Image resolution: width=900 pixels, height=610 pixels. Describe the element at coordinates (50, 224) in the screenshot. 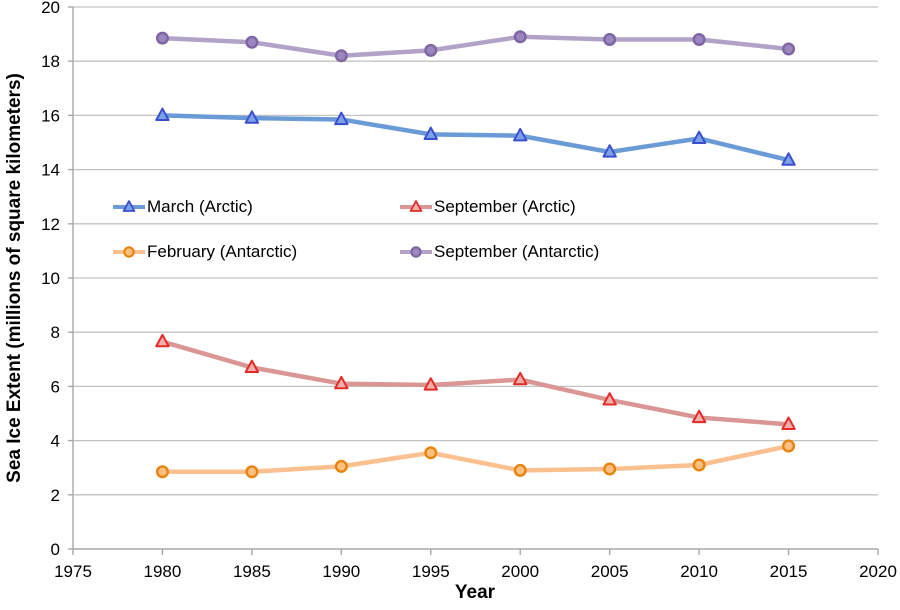

I see `y-tick-label-12: 12` at that location.